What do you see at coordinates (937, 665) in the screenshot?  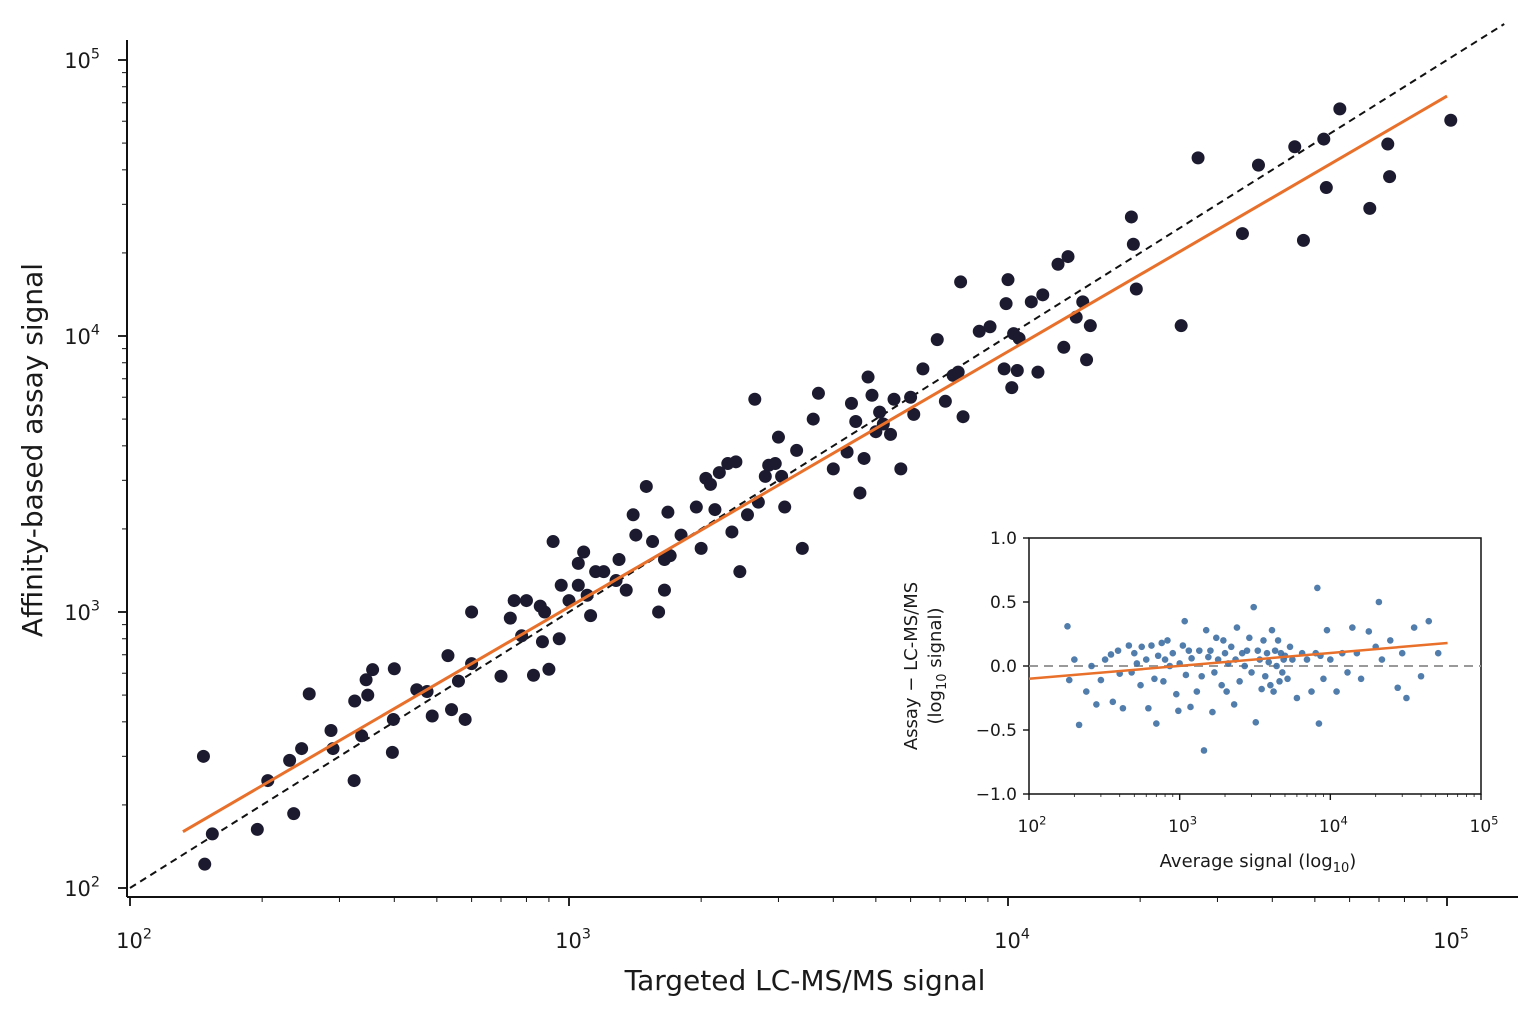 I see `inset-y-axis-label-line2: (log10 signal)` at bounding box center [937, 665].